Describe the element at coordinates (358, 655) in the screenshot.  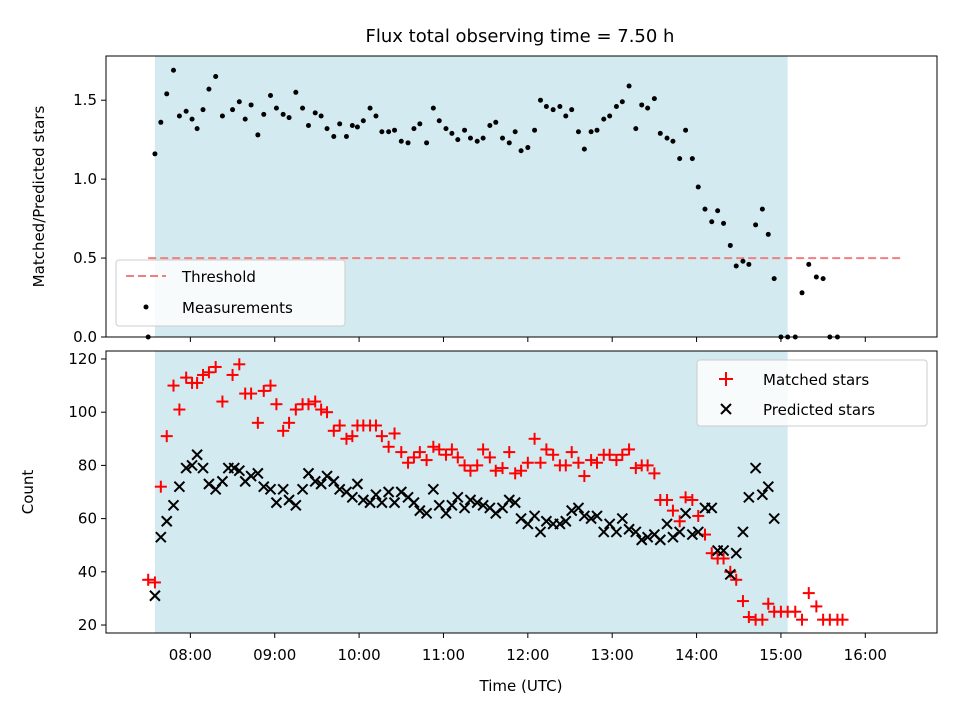
I see `x-tick-label: 10:00` at that location.